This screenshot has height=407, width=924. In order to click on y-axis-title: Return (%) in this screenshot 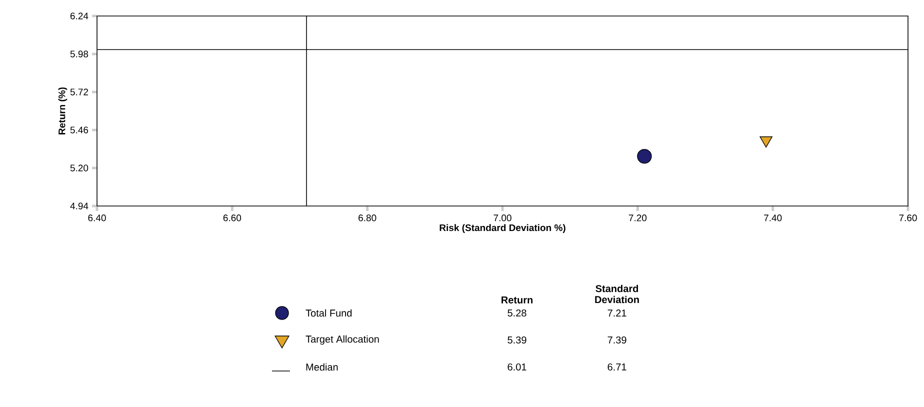, I will do `click(63, 110)`.